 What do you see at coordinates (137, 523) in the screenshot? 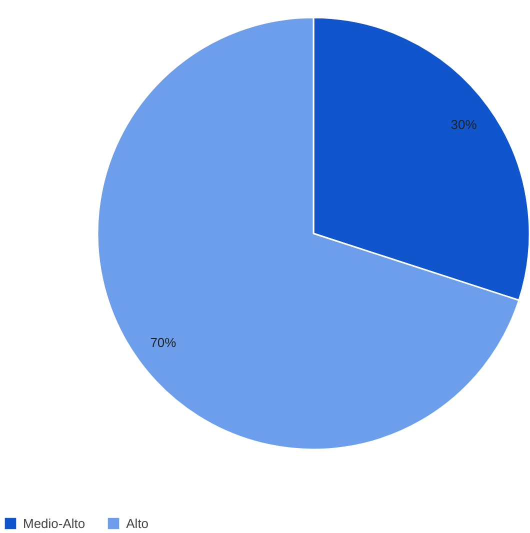
I see `legend-label: Alto` at bounding box center [137, 523].